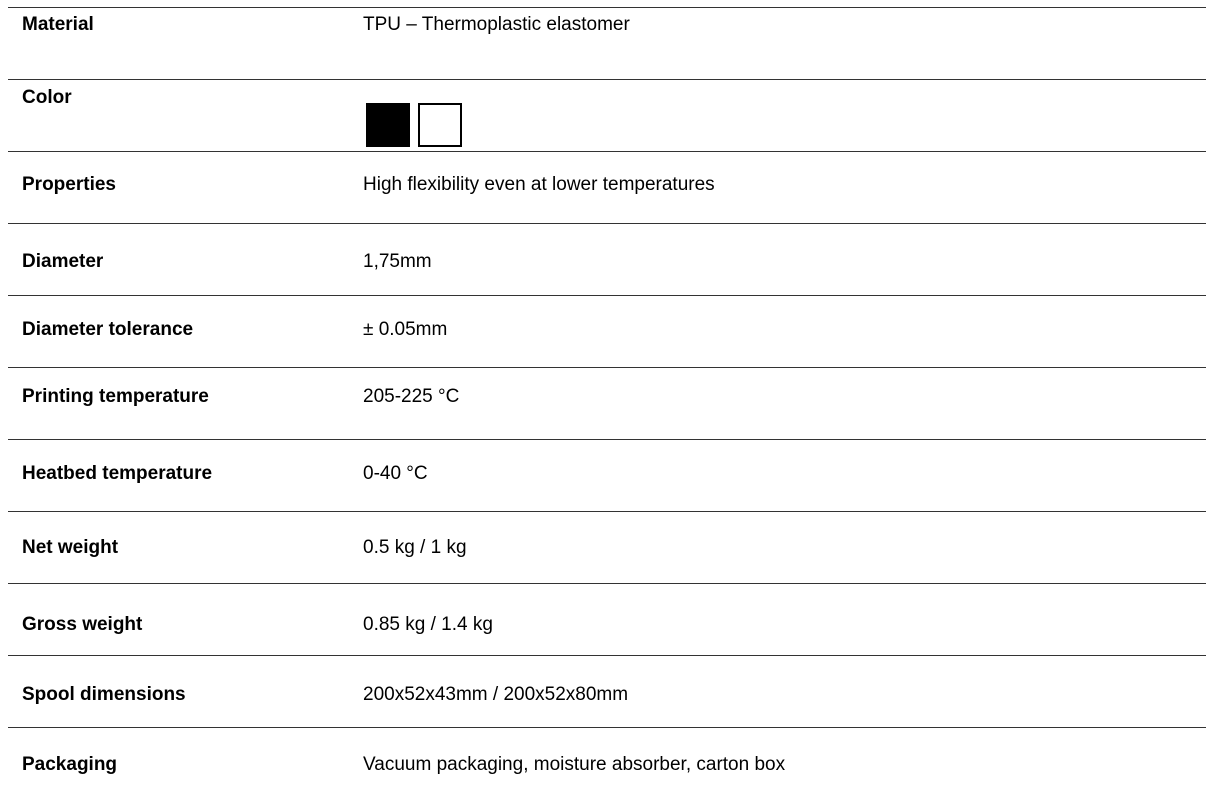 The width and height of the screenshot is (1214, 785). What do you see at coordinates (104, 694) in the screenshot?
I see `row-label: Spool dimensions` at bounding box center [104, 694].